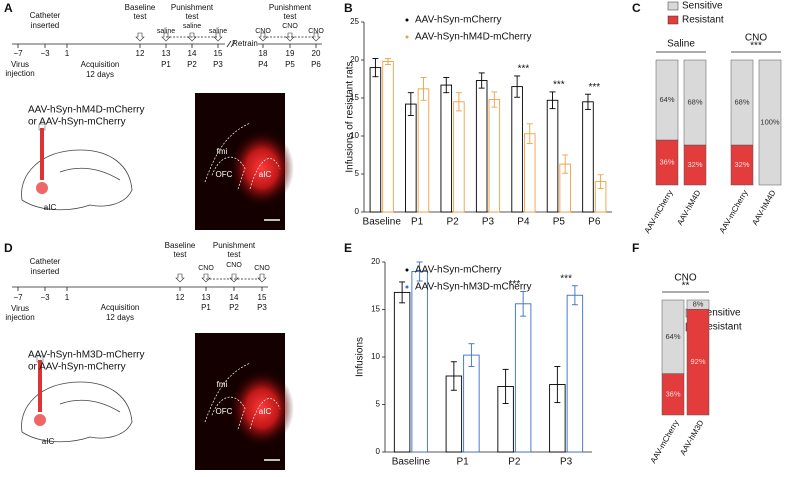 The image size is (785, 477). Describe the element at coordinates (166, 64) in the screenshot. I see `timeline-label: P1` at that location.